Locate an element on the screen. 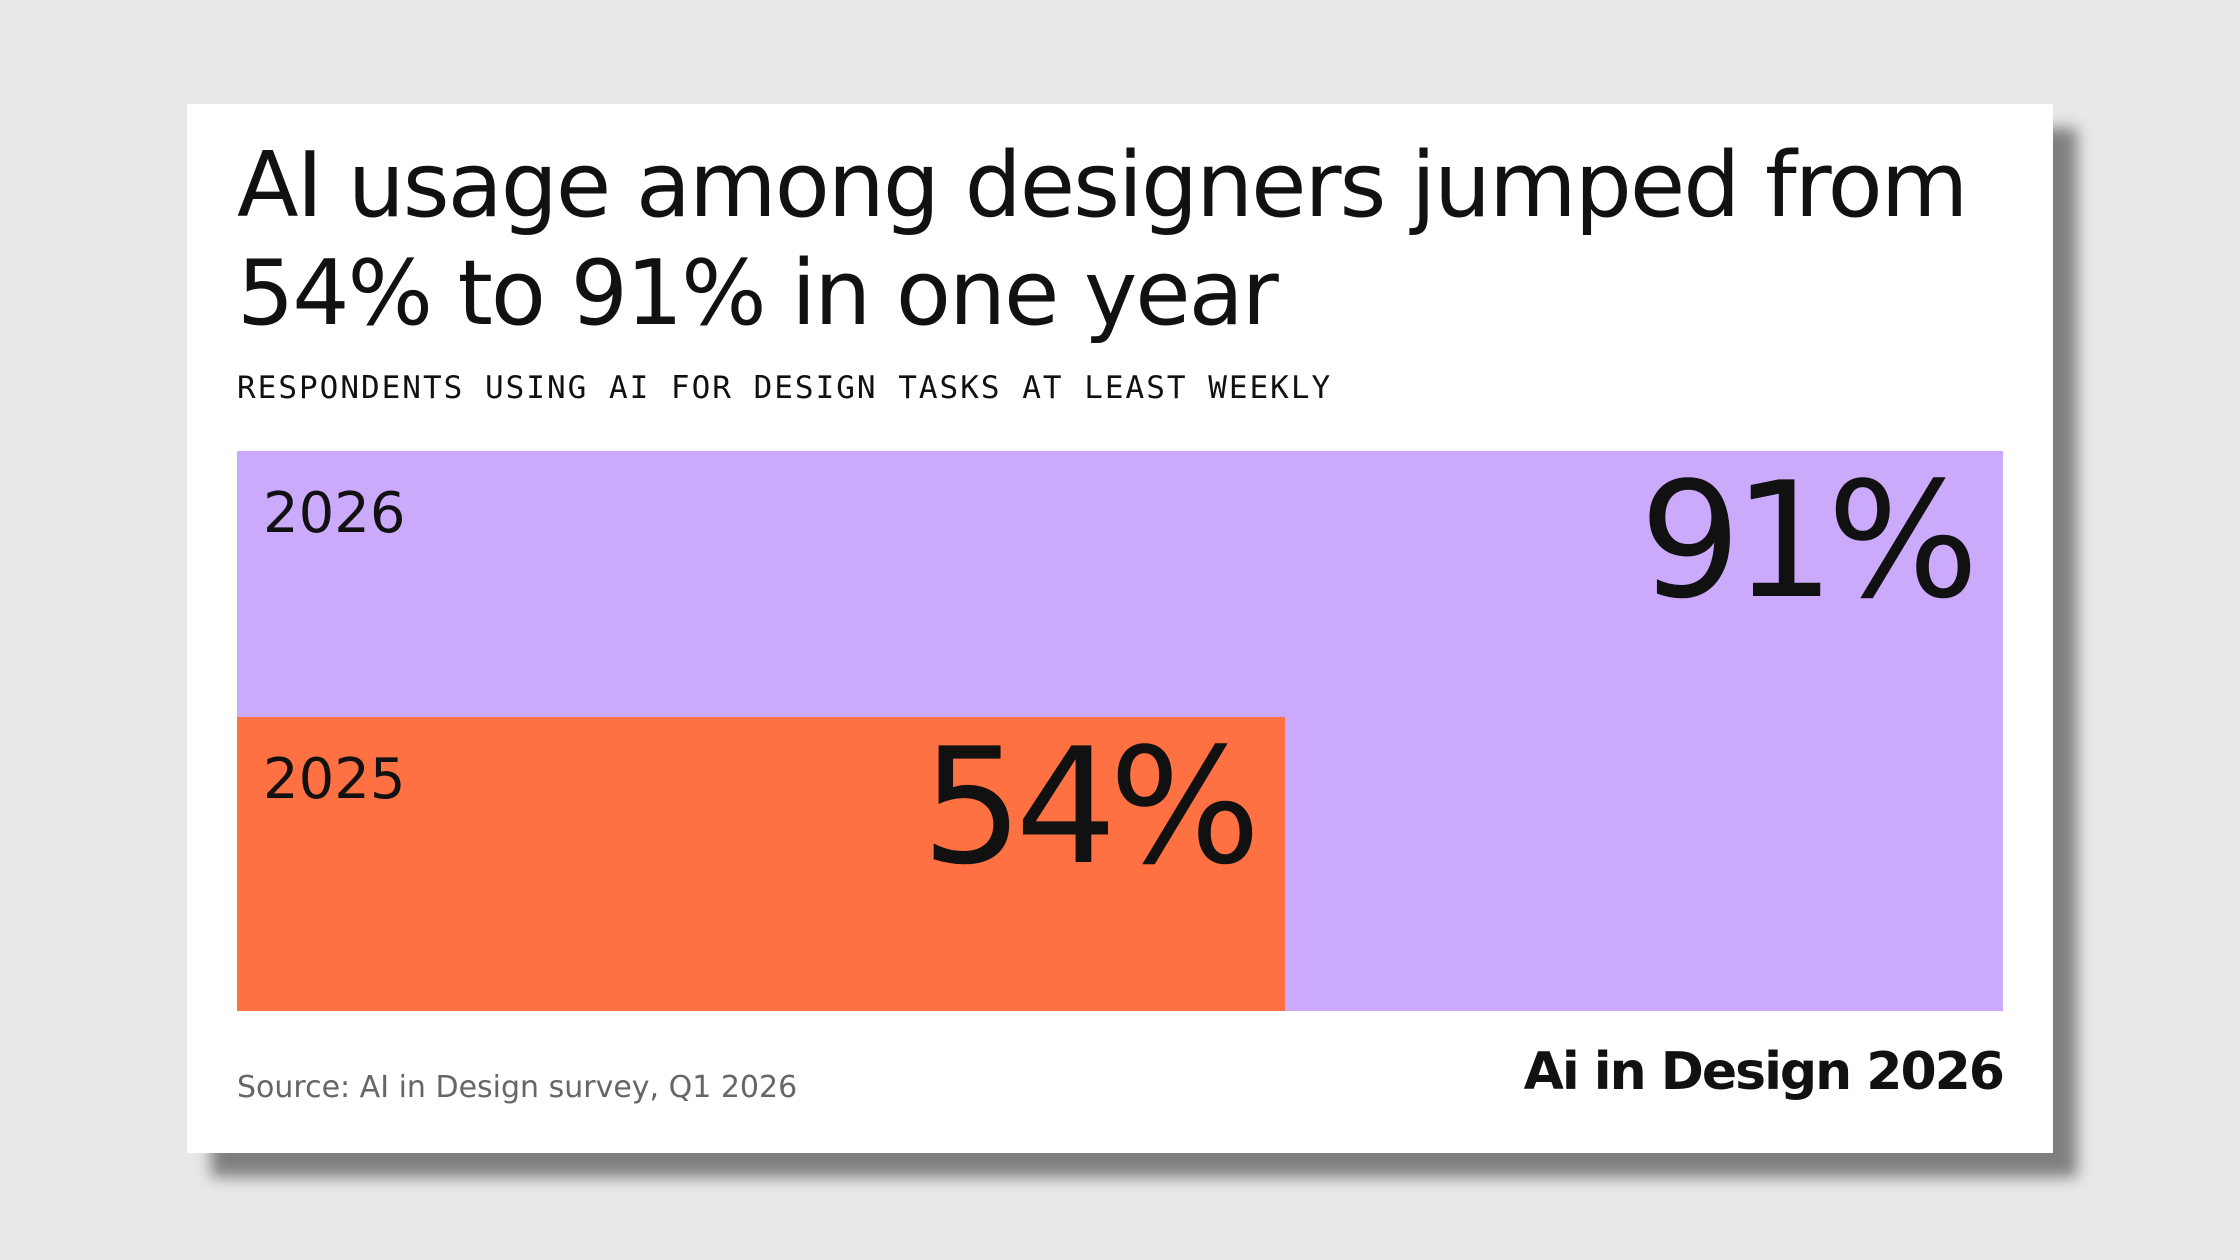 The width and height of the screenshot is (2240, 1260). brand: Ai in Design 2026 is located at coordinates (1764, 1072).